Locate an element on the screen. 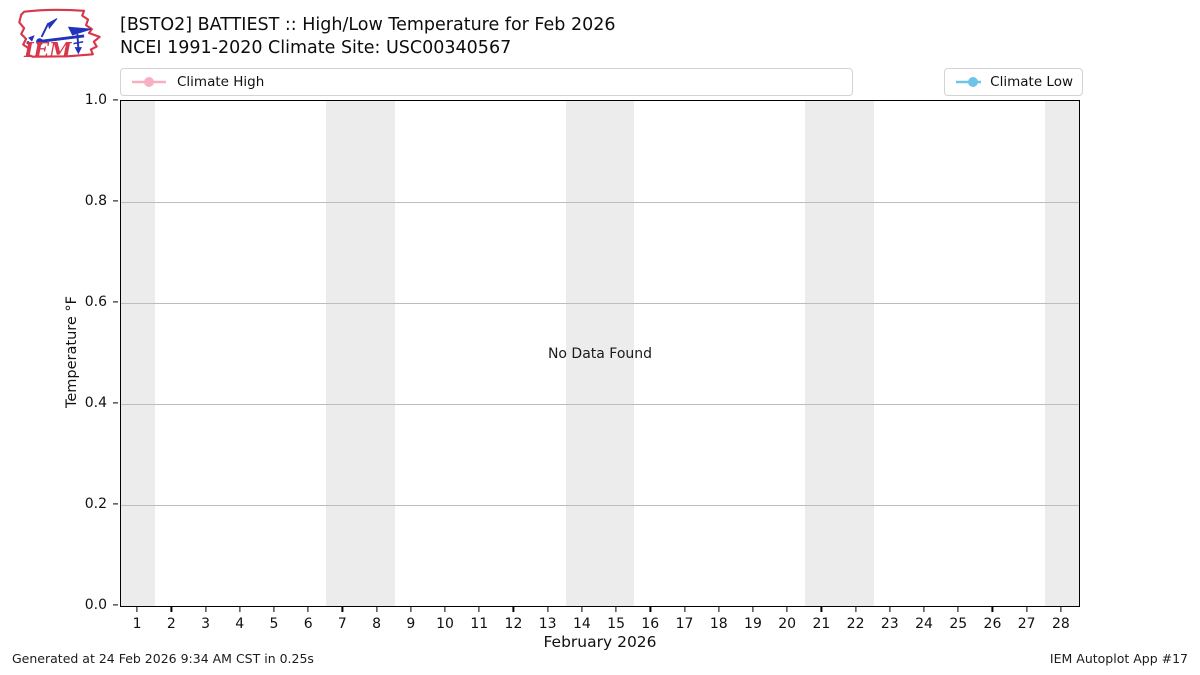  y-axis-ticks: 0.0 0.2 0.4 0.6 0.8 1.0 is located at coordinates (59, 352).